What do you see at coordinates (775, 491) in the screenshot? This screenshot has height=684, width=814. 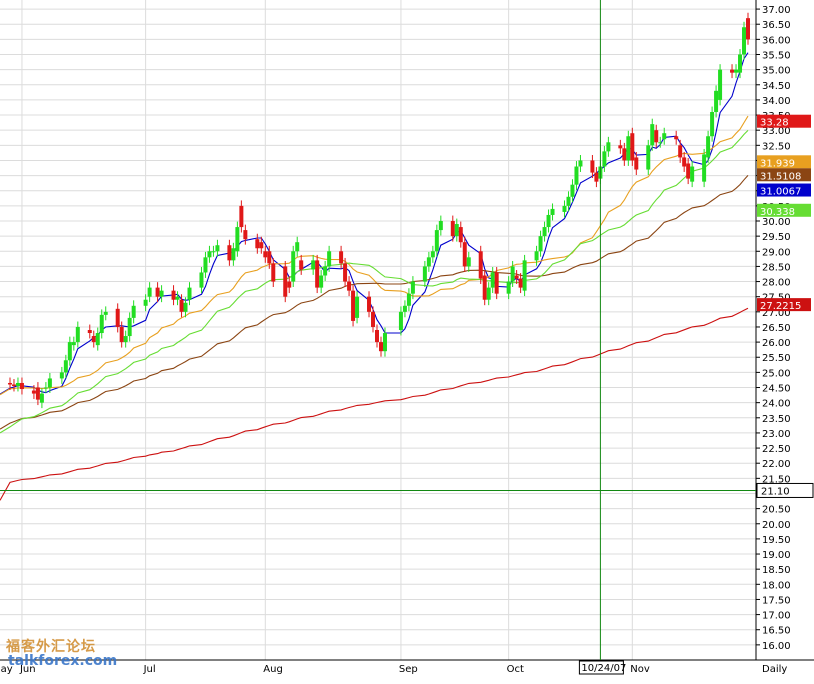 I see `crosshair-price-label: 21.10` at bounding box center [775, 491].